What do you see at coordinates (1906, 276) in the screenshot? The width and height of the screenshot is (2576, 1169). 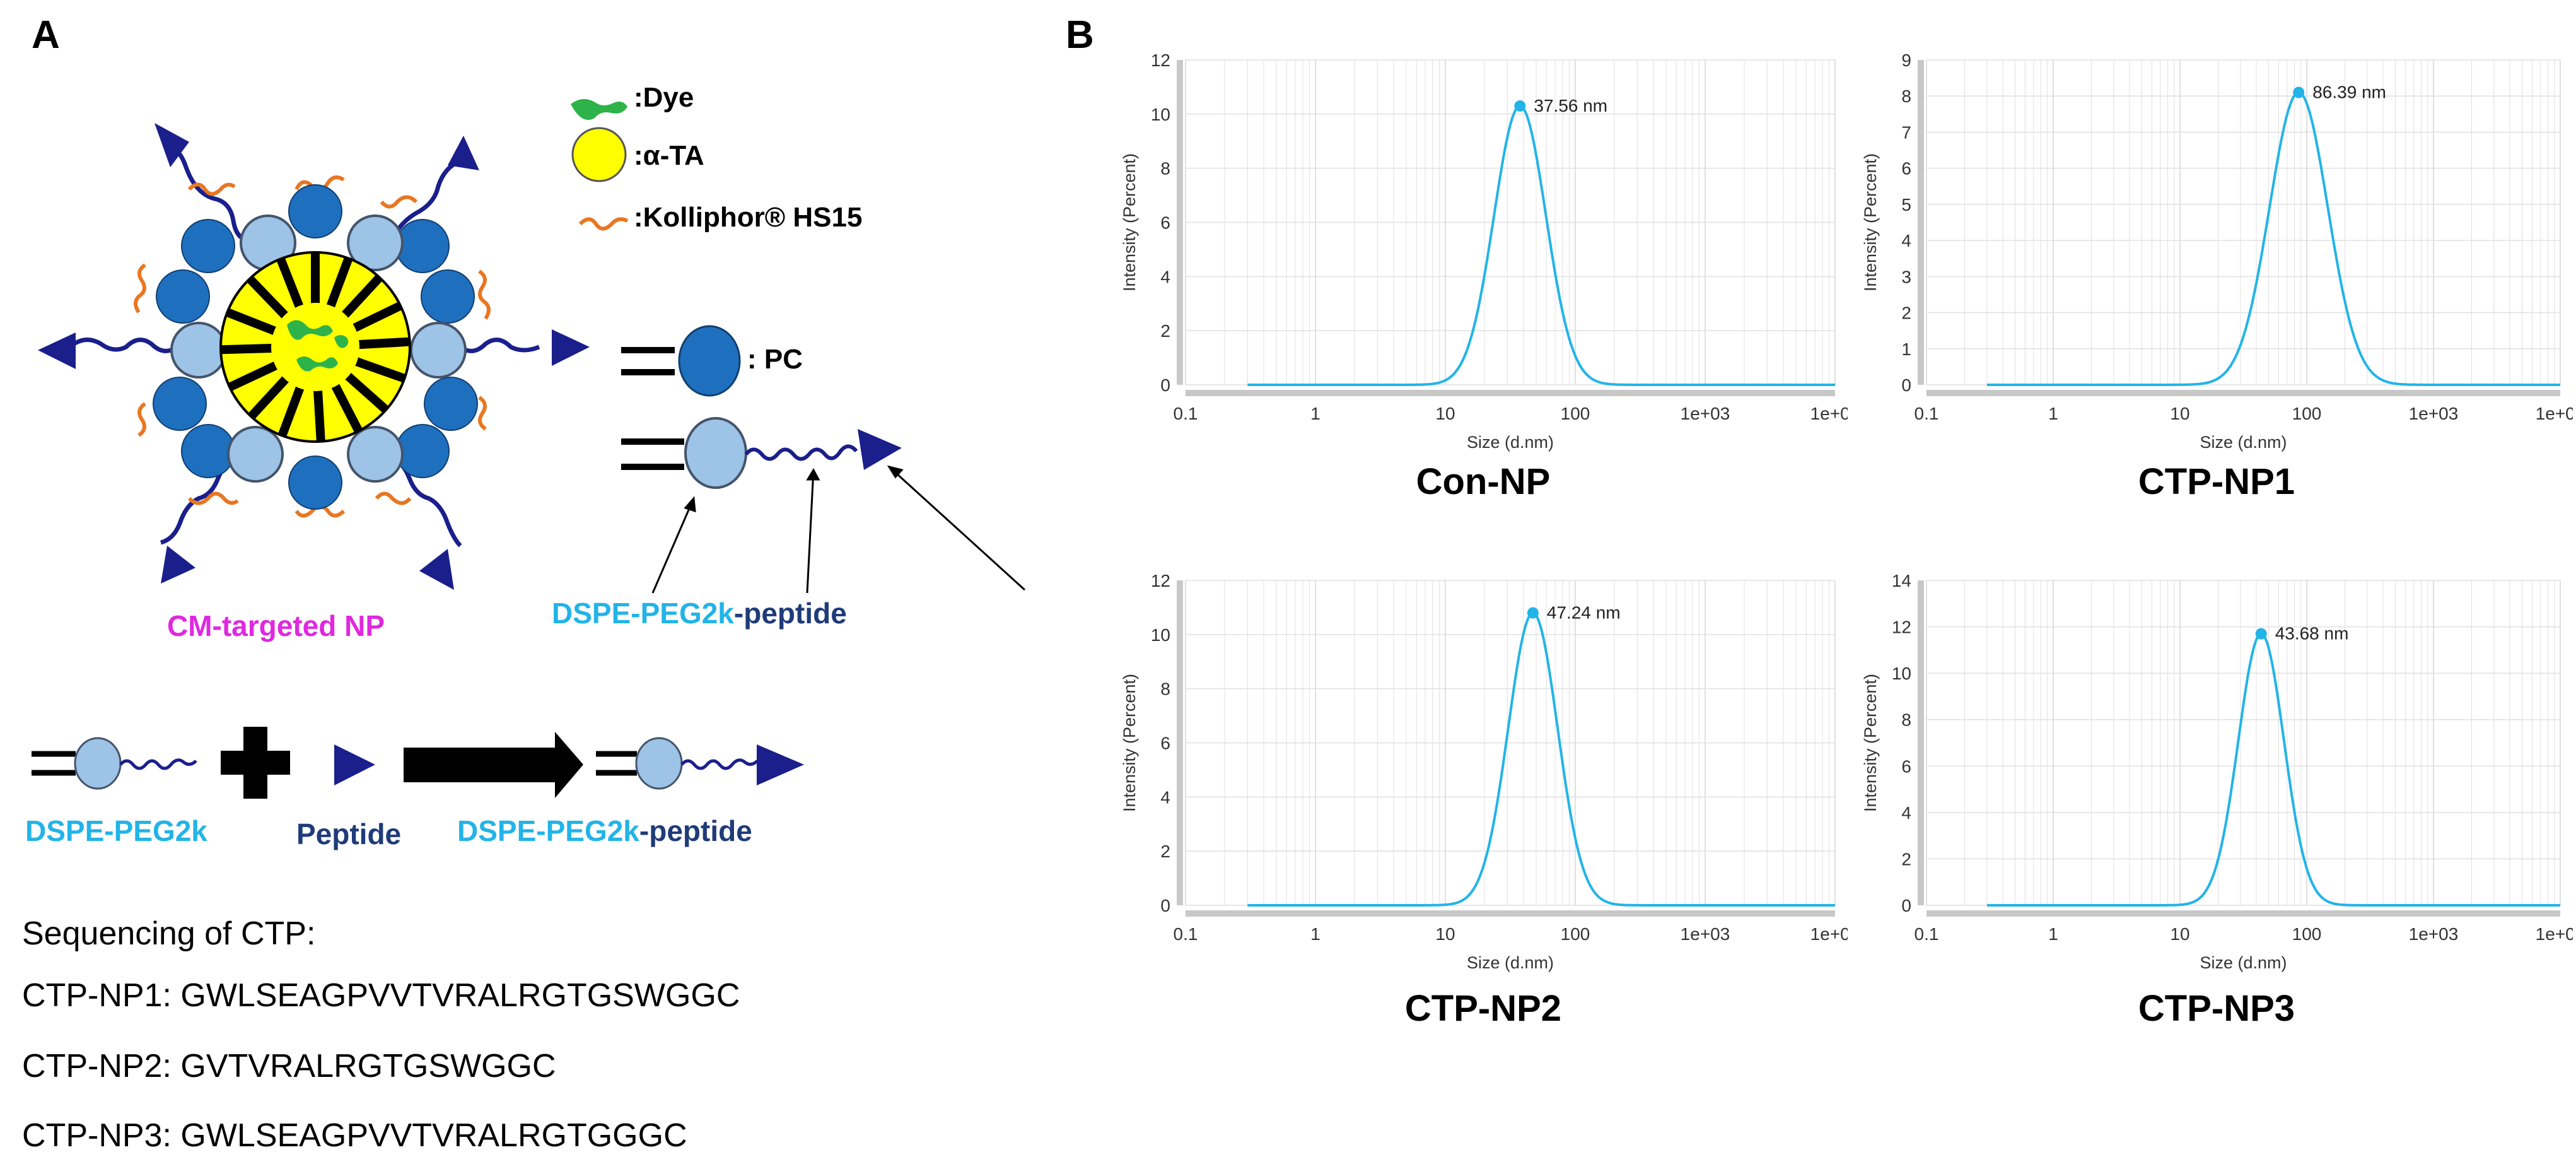 I see `y-tick-label: 3` at bounding box center [1906, 276].